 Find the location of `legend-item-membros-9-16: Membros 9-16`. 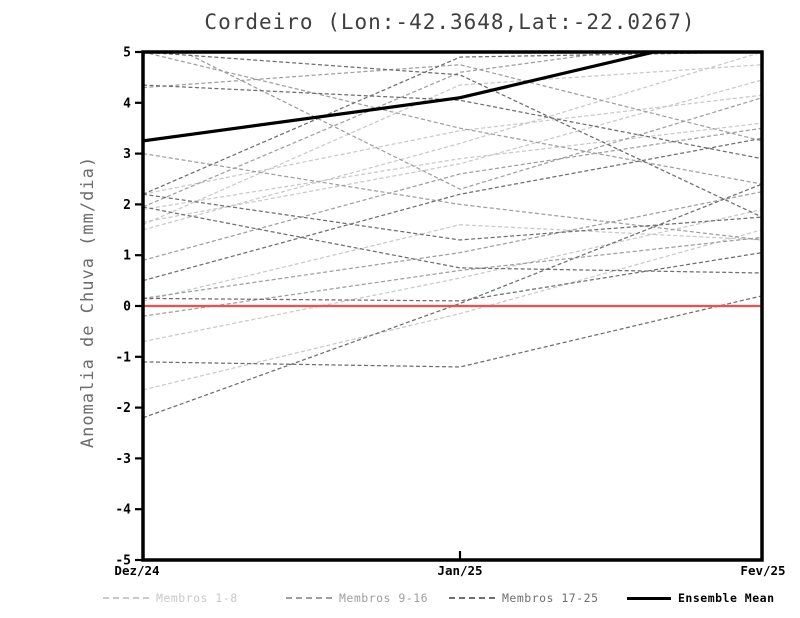

legend-item-membros-9-16: Membros 9-16 is located at coordinates (357, 598).